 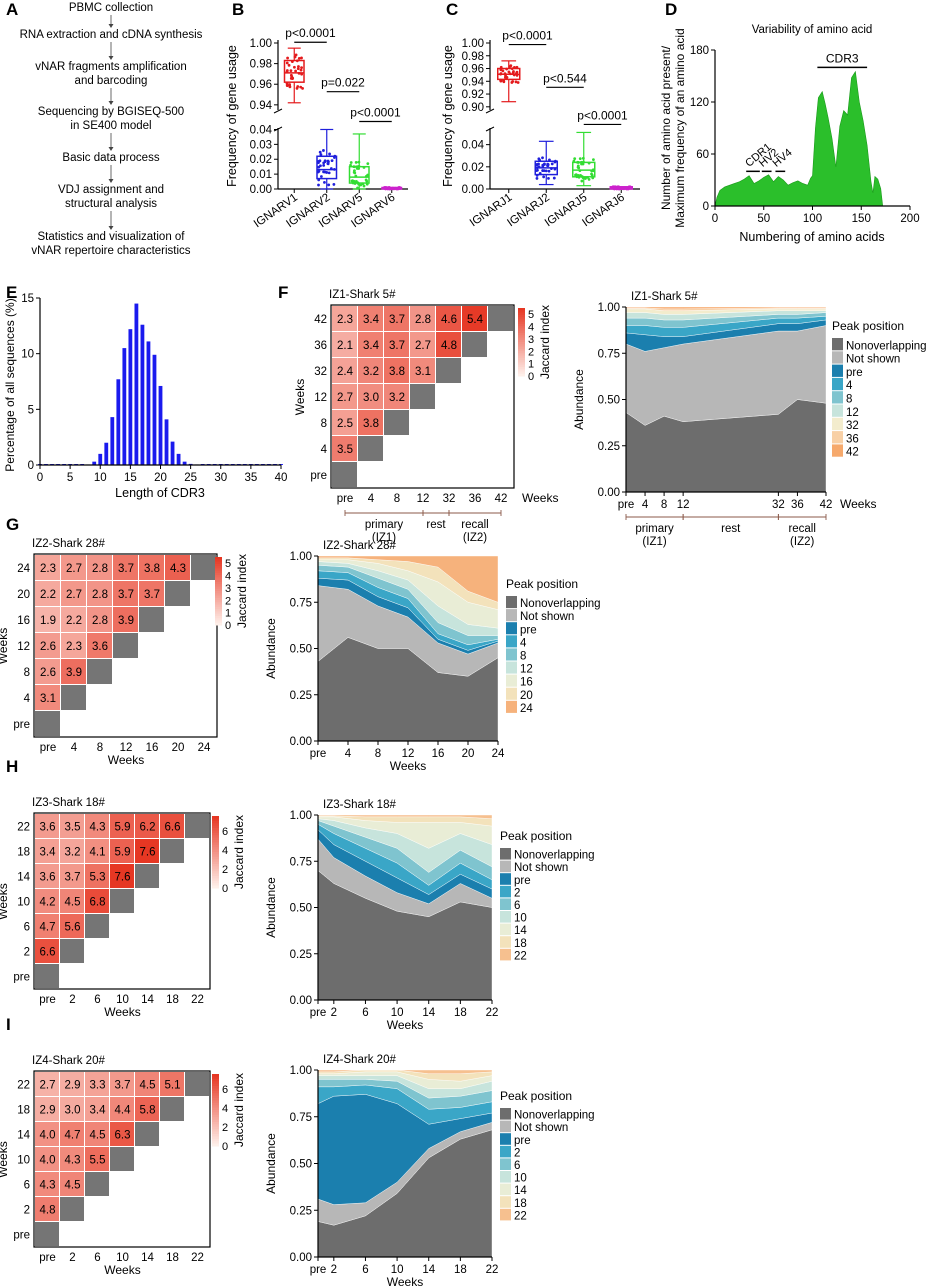 What do you see at coordinates (473, 168) in the screenshot?
I see `y-tick-label: 0.02` at bounding box center [473, 168].